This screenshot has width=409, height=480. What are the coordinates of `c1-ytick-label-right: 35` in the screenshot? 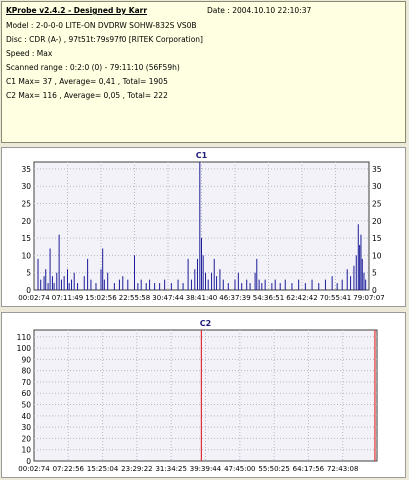 It's located at (377, 169).